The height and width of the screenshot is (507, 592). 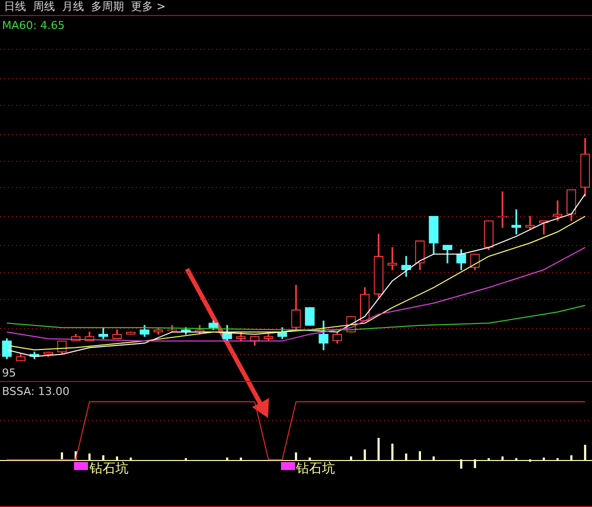 What do you see at coordinates (9, 373) in the screenshot?
I see `text: 95` at bounding box center [9, 373].